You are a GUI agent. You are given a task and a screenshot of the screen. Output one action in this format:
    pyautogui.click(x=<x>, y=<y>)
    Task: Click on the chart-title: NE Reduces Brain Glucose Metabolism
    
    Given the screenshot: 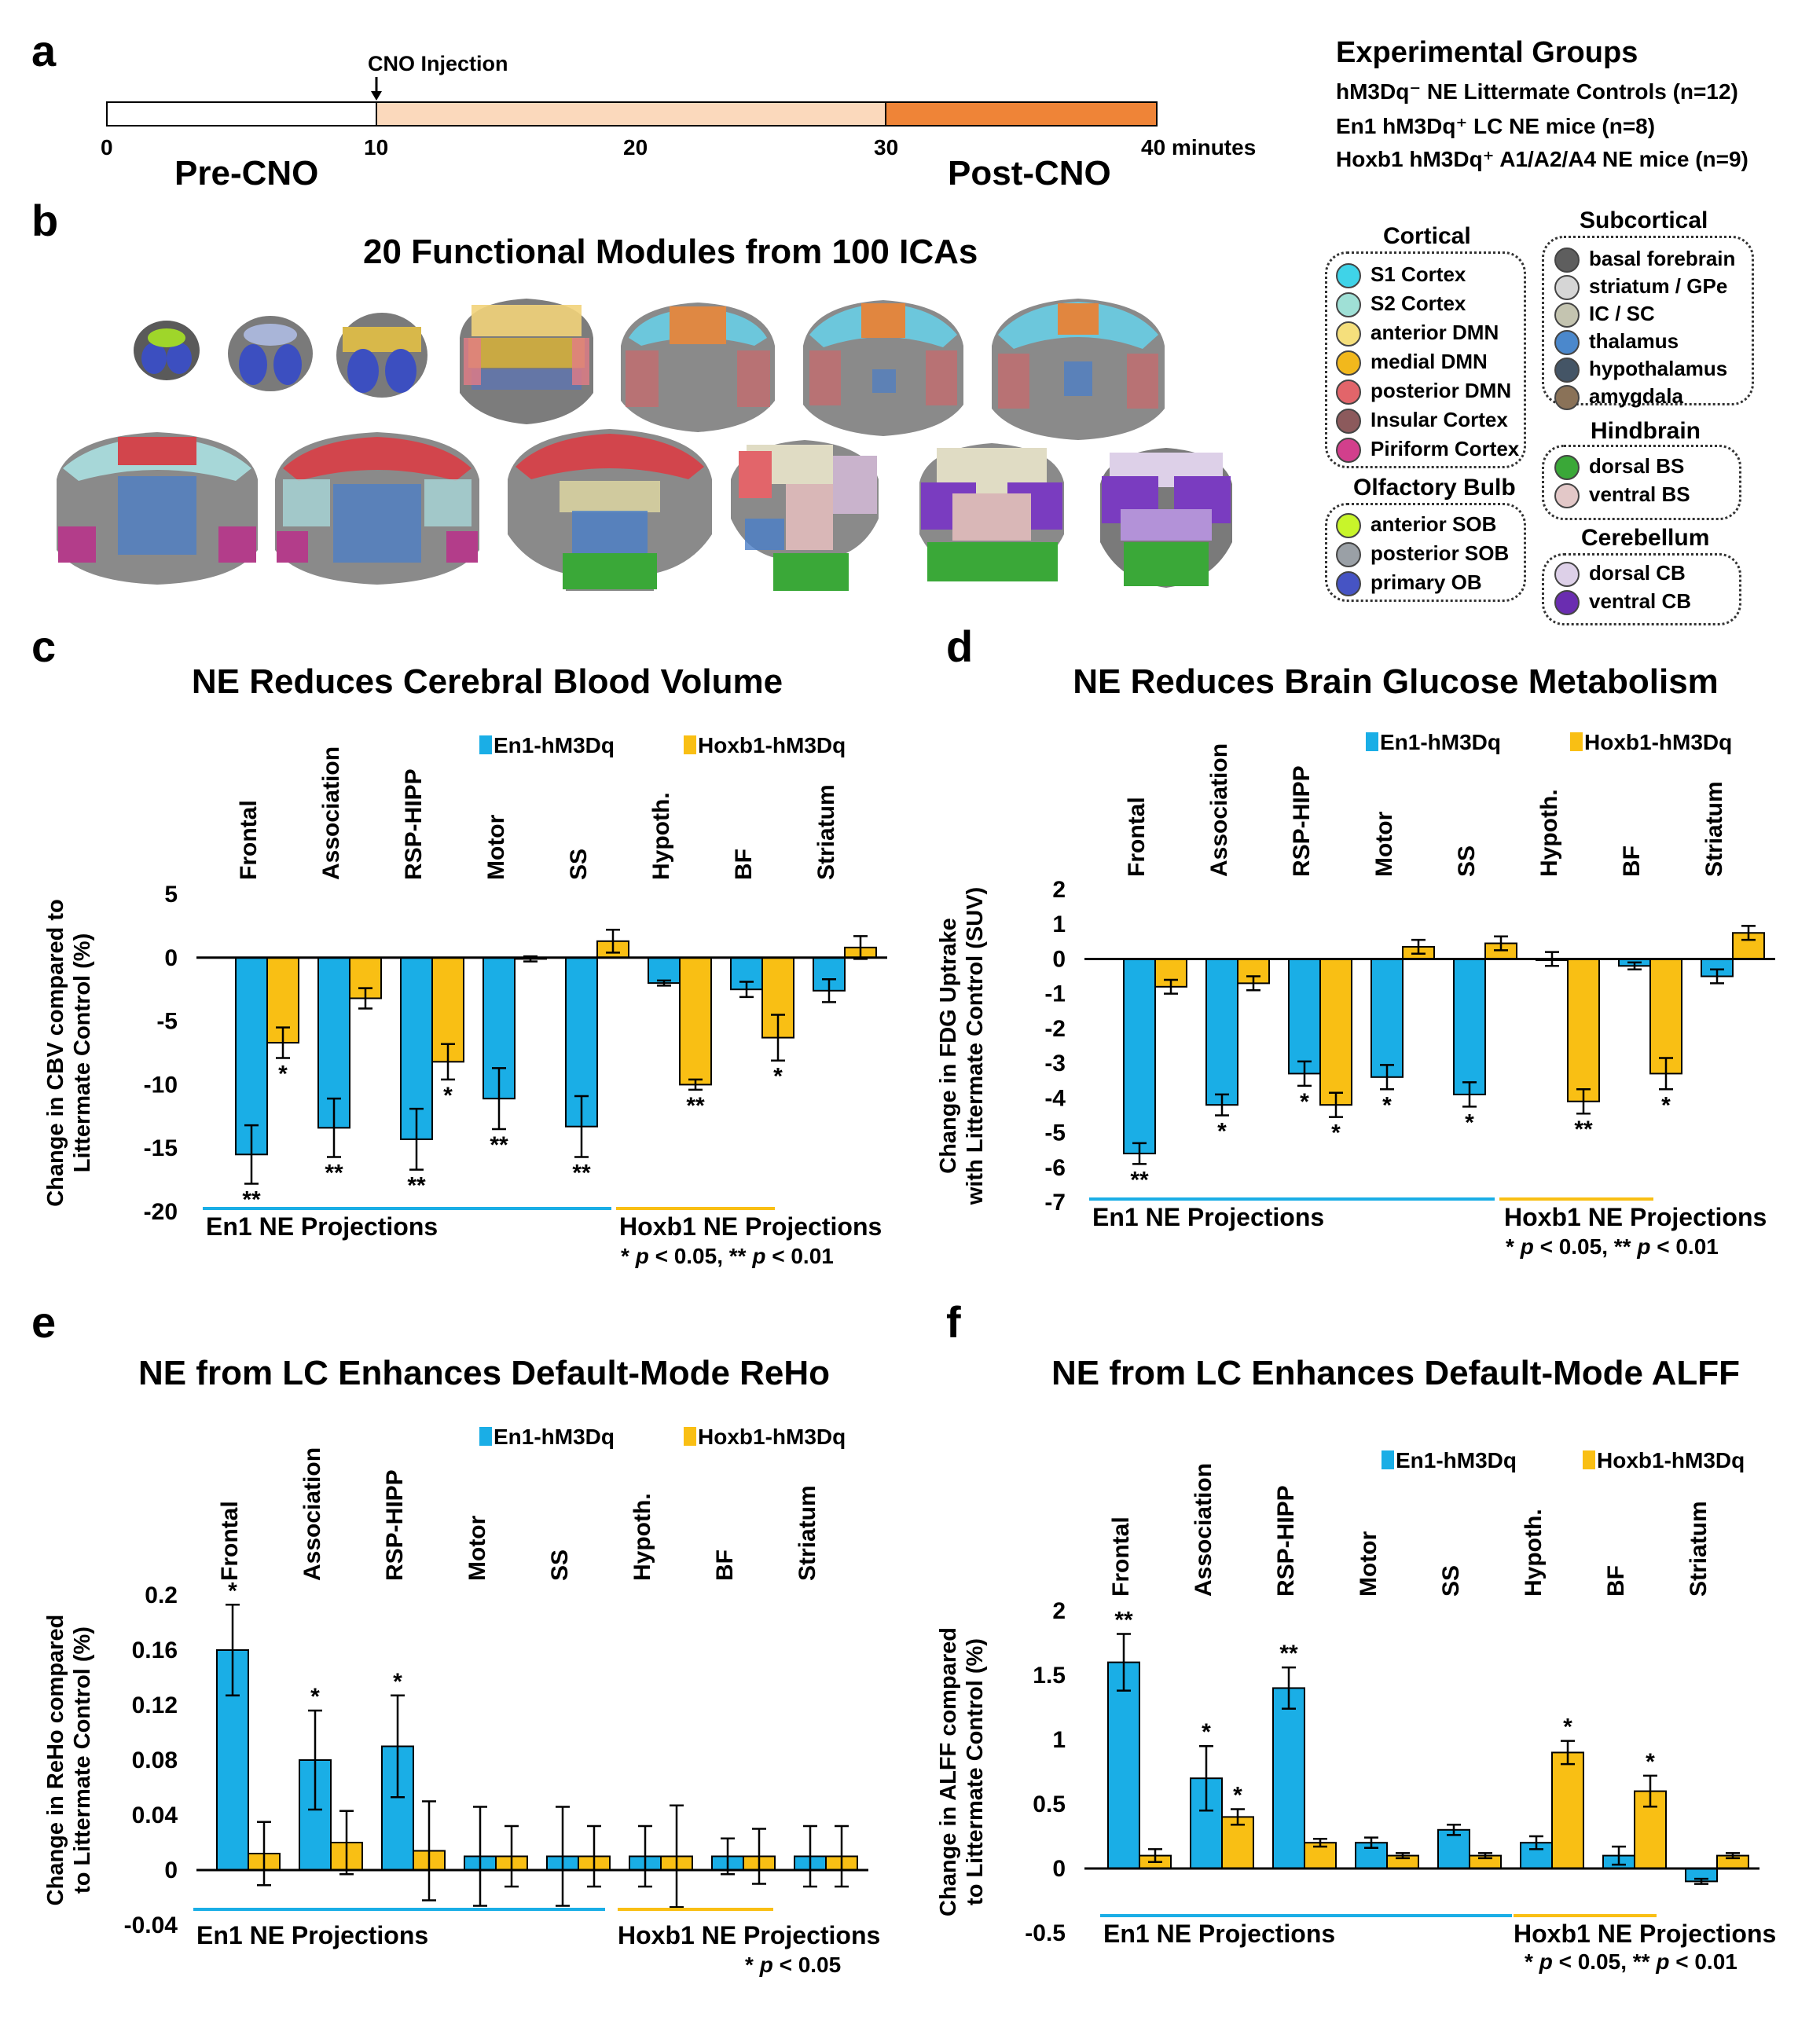 What is the action you would take?
    pyautogui.click(x=1396, y=681)
    